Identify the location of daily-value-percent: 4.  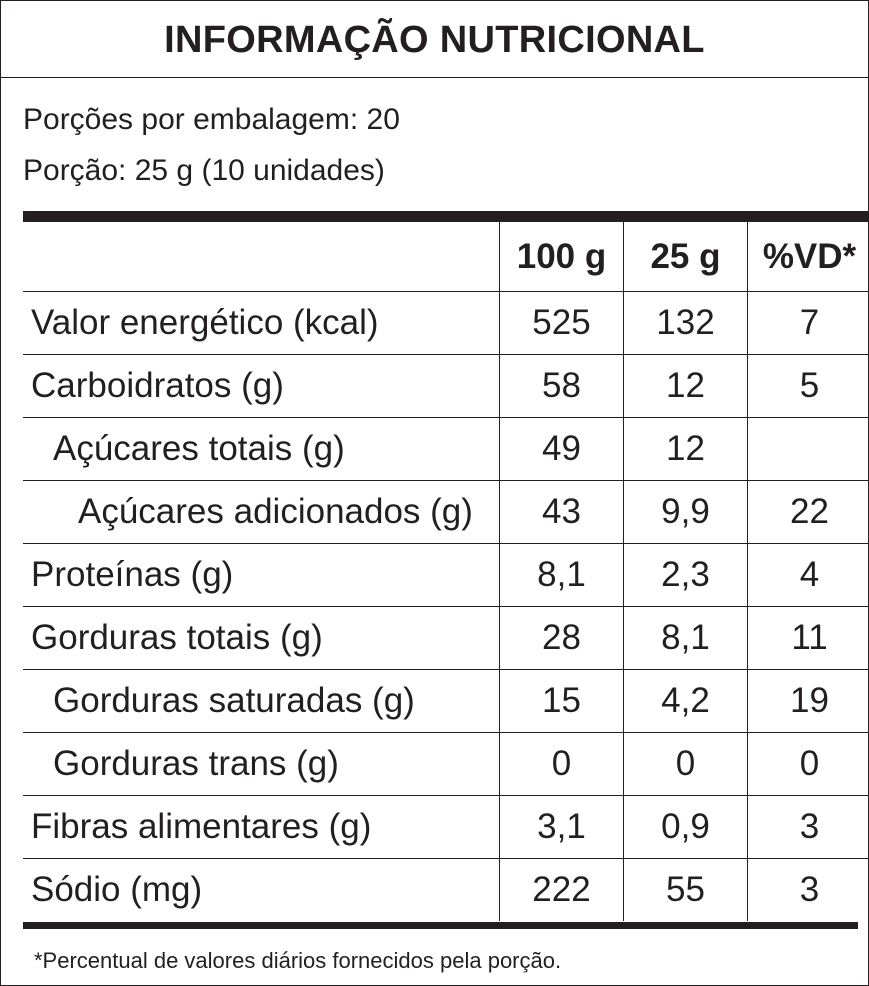
(808, 575).